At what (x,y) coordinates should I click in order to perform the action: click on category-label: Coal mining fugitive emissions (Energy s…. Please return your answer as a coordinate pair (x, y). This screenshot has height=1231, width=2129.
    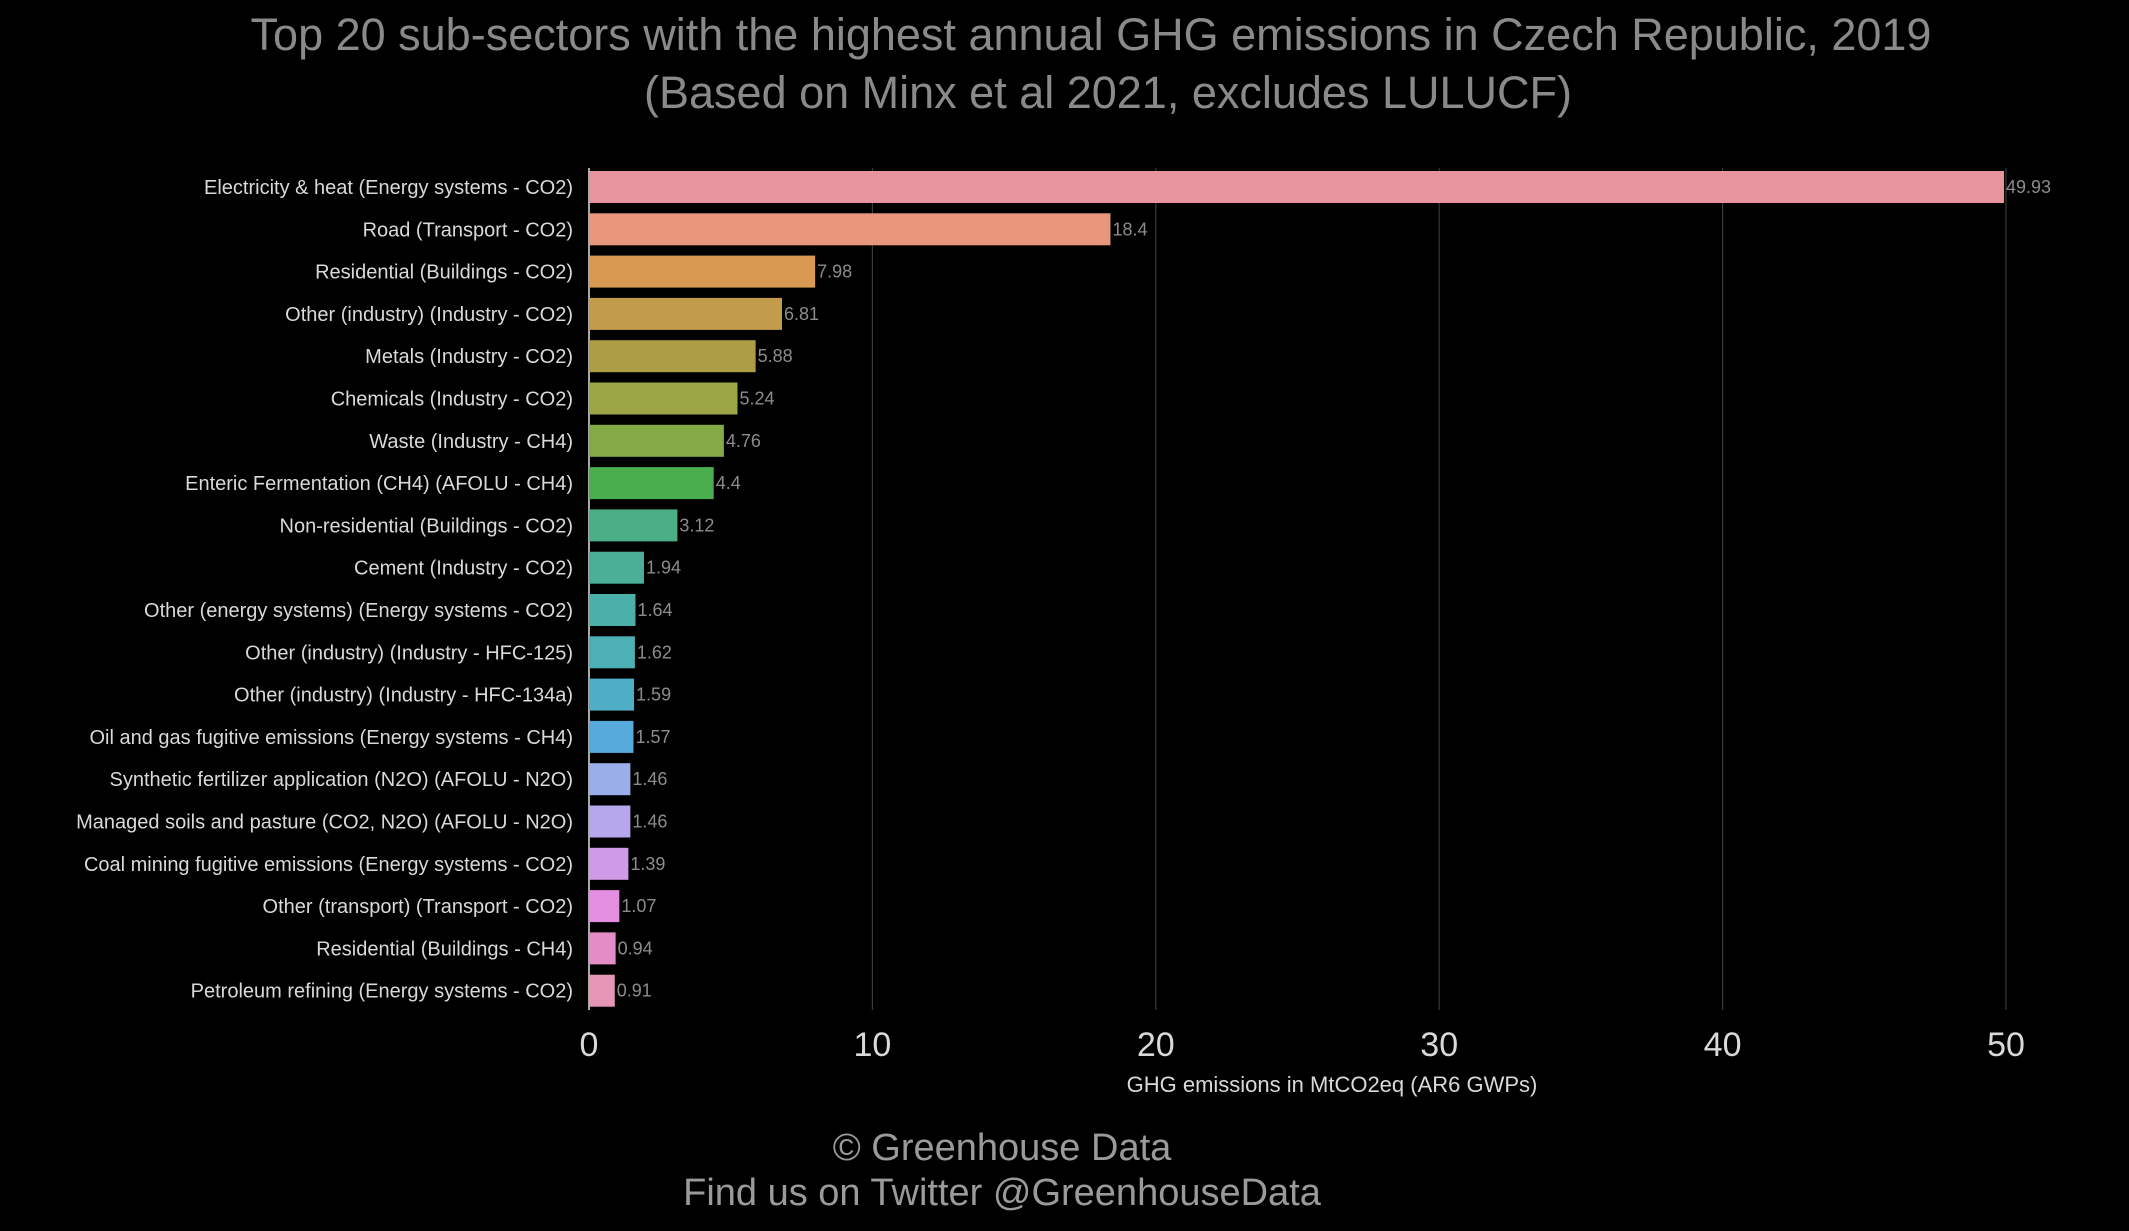
    Looking at the image, I should click on (328, 865).